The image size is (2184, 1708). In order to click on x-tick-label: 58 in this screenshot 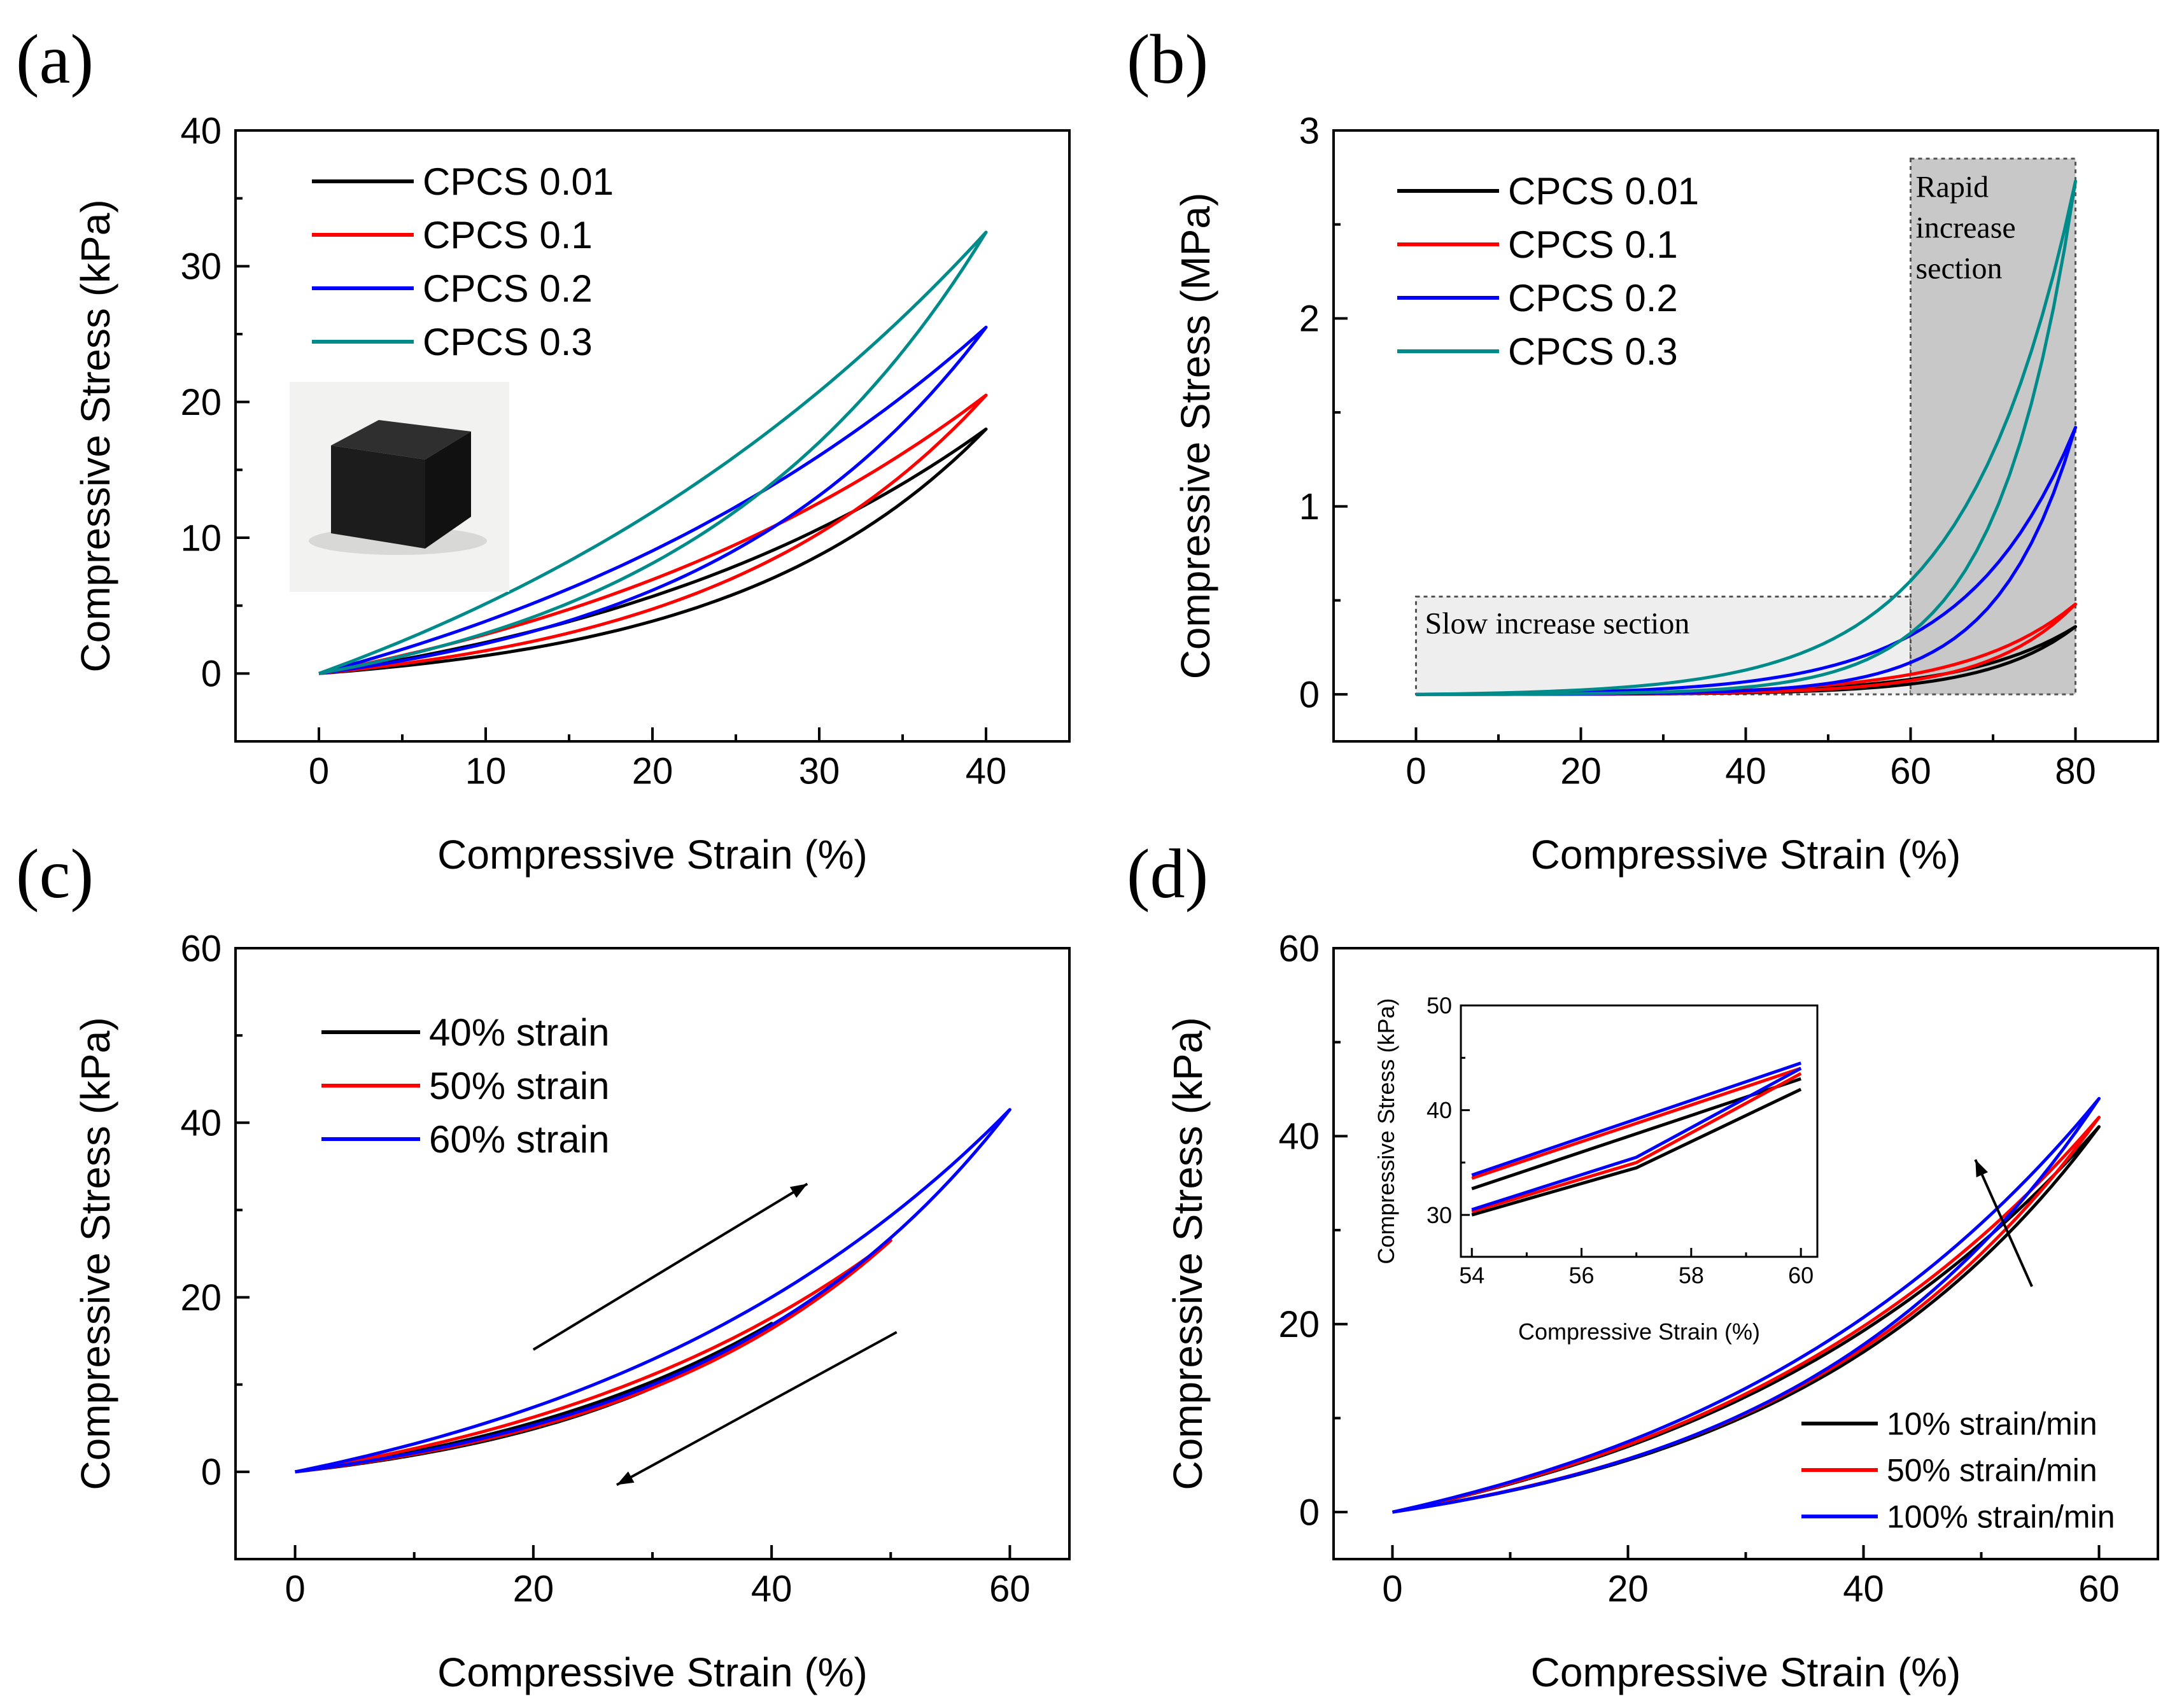, I will do `click(1691, 1275)`.